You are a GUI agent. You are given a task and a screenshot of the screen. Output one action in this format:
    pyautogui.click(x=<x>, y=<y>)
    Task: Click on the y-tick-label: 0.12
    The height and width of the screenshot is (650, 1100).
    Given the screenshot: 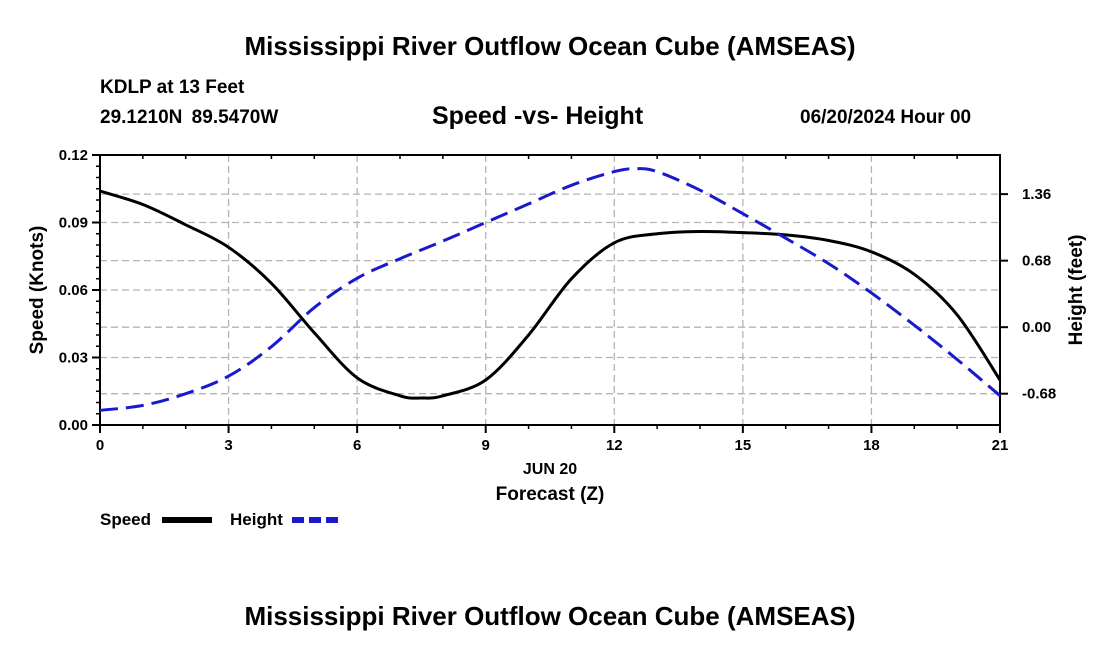 What is the action you would take?
    pyautogui.click(x=73, y=155)
    